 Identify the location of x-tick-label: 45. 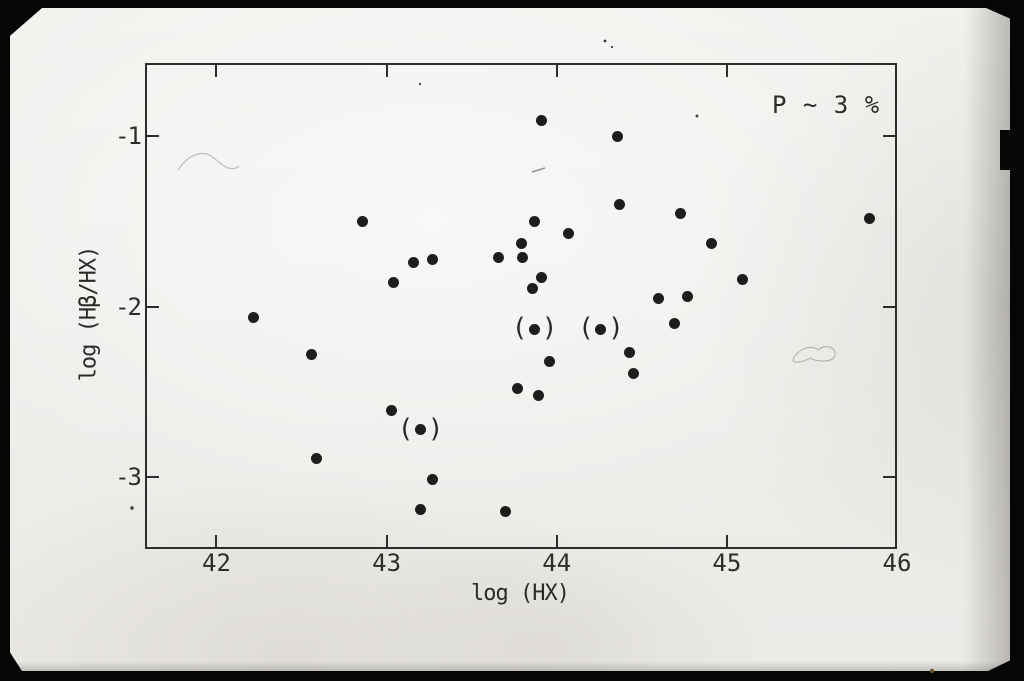
(727, 563).